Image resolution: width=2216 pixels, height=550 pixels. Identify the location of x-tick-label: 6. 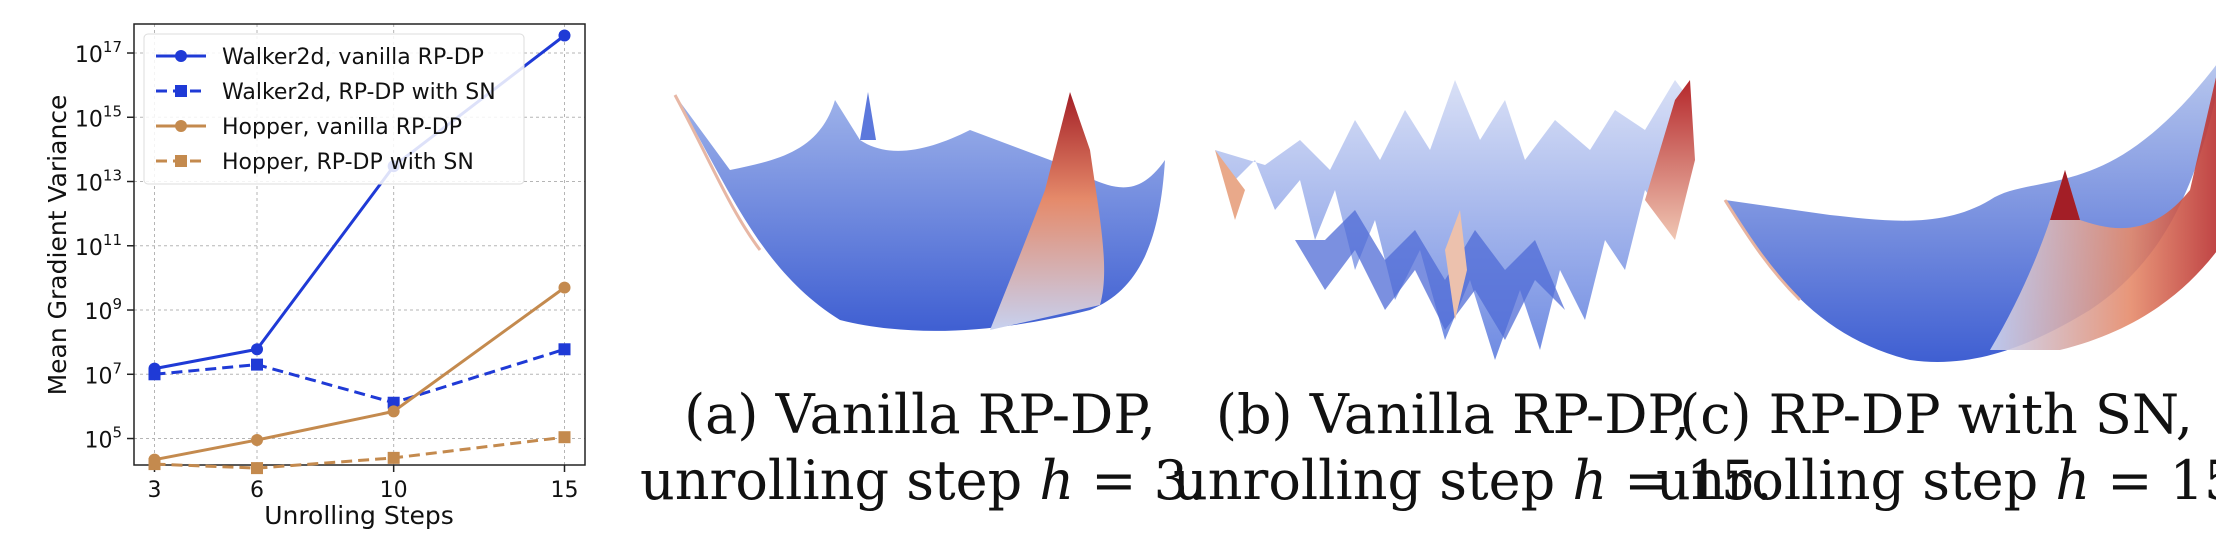
(257, 490).